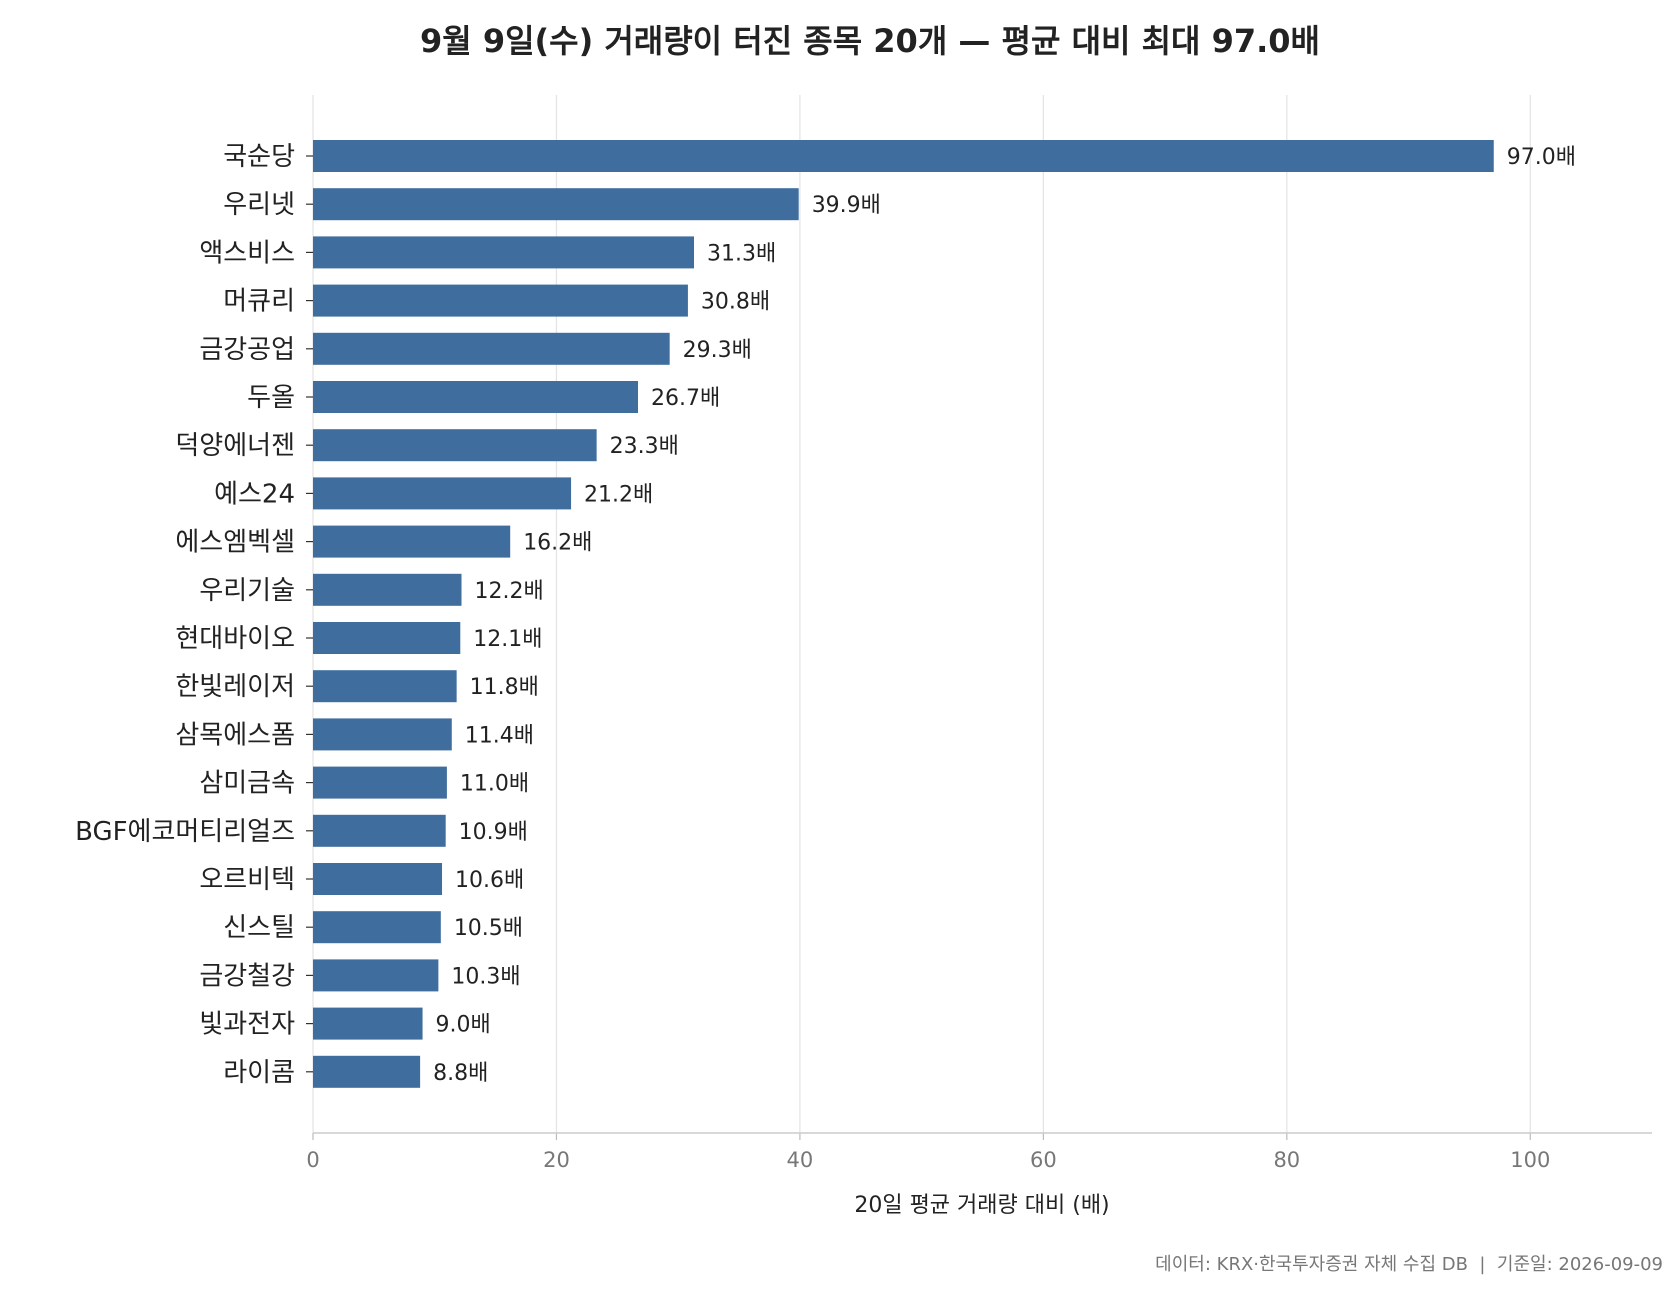 The height and width of the screenshot is (1294, 1673). I want to click on bar-value-label-16: 10.6배, so click(489, 880).